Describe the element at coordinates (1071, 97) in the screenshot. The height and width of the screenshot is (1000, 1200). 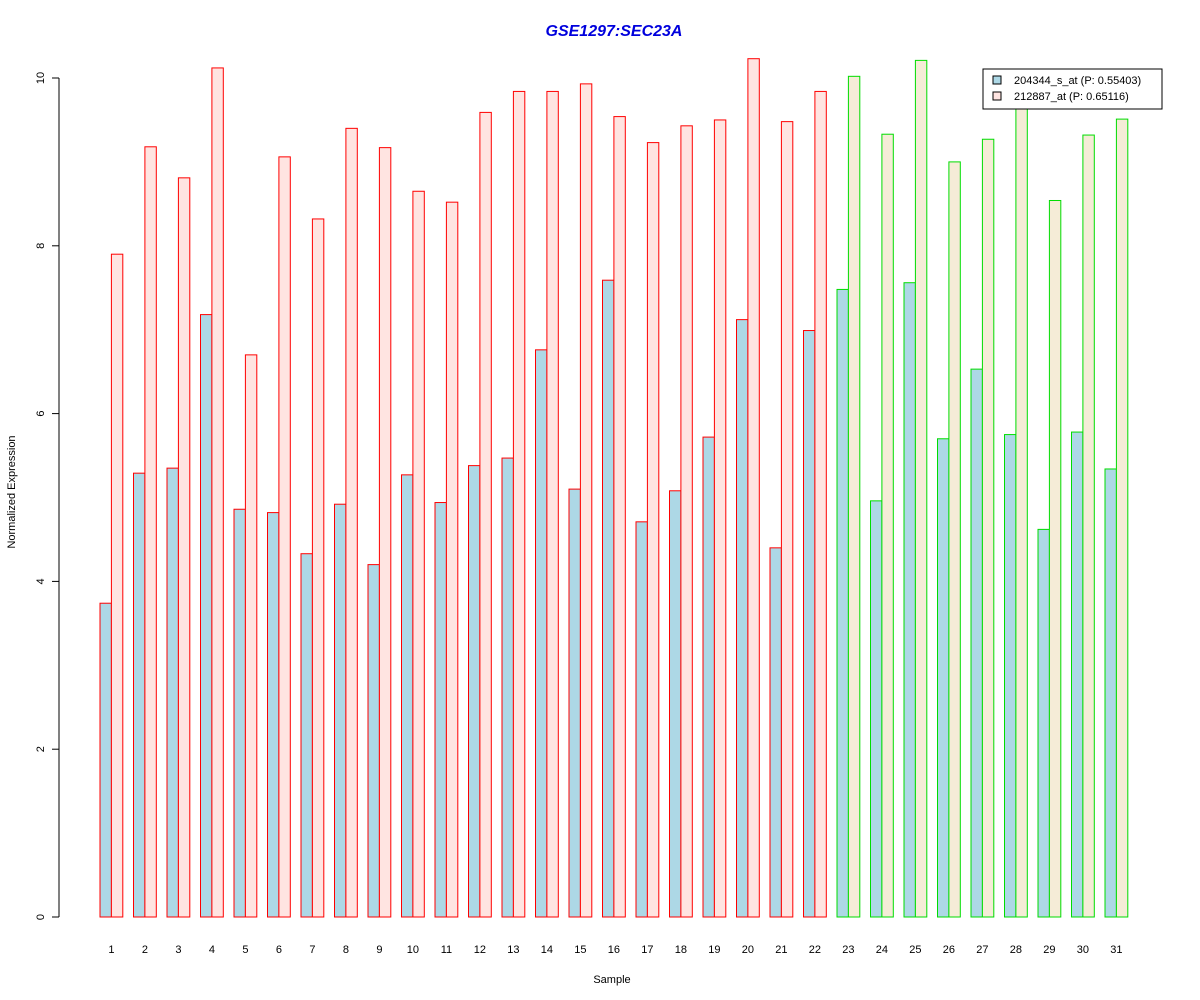
I see `legend-label-series-2: 212887_at (P: 0.65116)` at that location.